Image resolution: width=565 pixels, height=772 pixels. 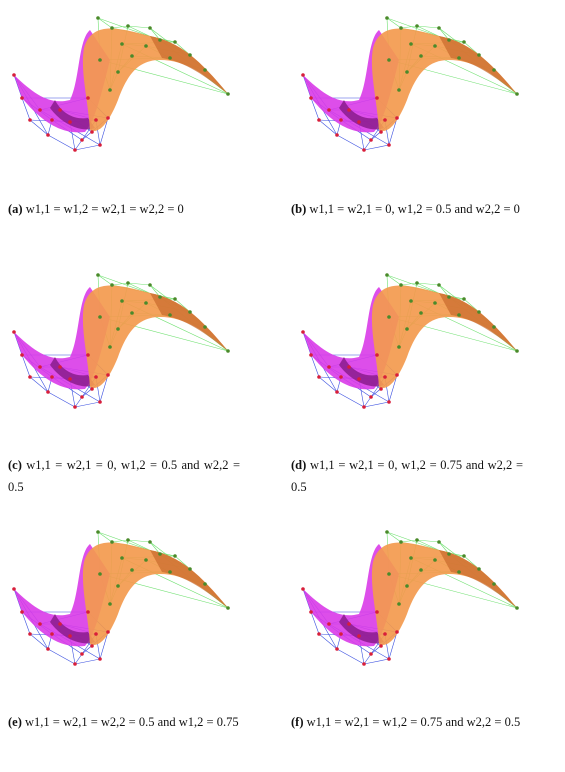 I want to click on caption-text: w1,1 = w2,1 = w1,2 = 0.75 and w2,2 = 0.5, so click(x=413, y=722).